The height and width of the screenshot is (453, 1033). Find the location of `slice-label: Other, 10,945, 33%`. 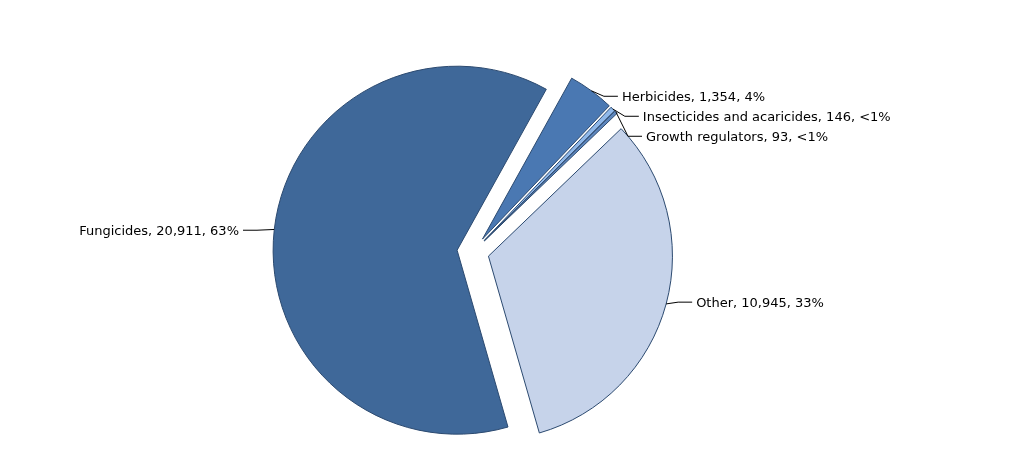

slice-label: Other, 10,945, 33% is located at coordinates (760, 302).